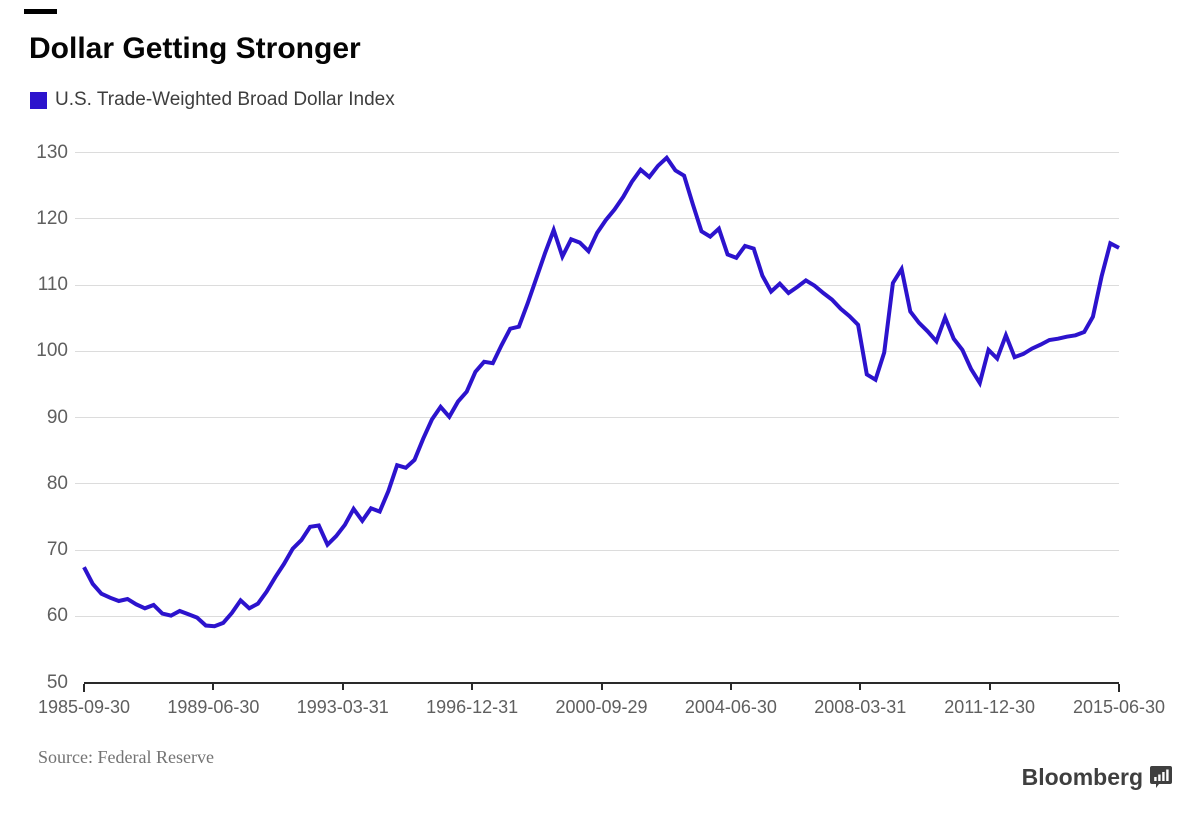 This screenshot has height=816, width=1200. What do you see at coordinates (40, 11) in the screenshot?
I see `bloomberg-top-dash` at bounding box center [40, 11].